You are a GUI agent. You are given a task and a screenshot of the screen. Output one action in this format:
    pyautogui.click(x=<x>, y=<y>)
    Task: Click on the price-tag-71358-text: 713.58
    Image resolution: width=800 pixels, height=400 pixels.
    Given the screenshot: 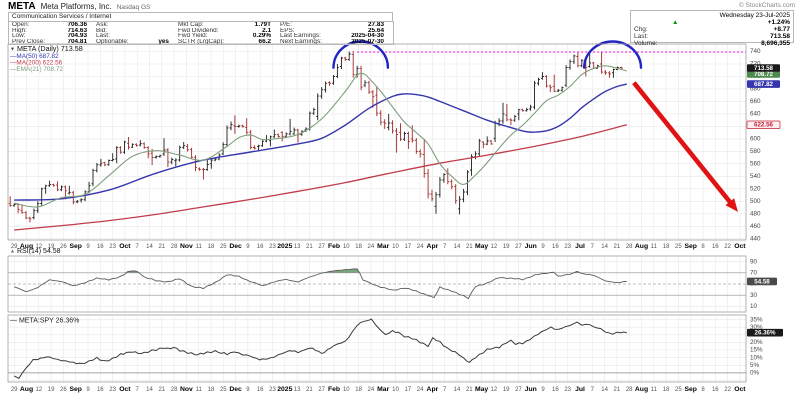 What is the action you would take?
    pyautogui.click(x=763, y=68)
    